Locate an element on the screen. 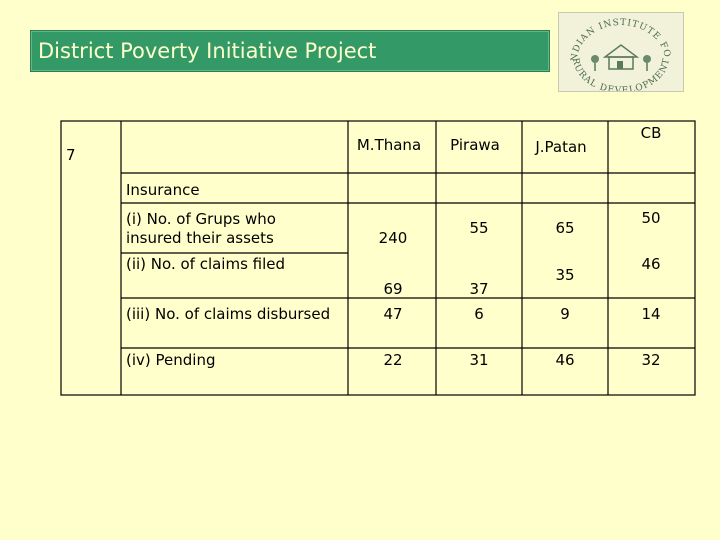  row-label-claims-disbursed: (iii) No. of claims disbursed is located at coordinates (228, 314).